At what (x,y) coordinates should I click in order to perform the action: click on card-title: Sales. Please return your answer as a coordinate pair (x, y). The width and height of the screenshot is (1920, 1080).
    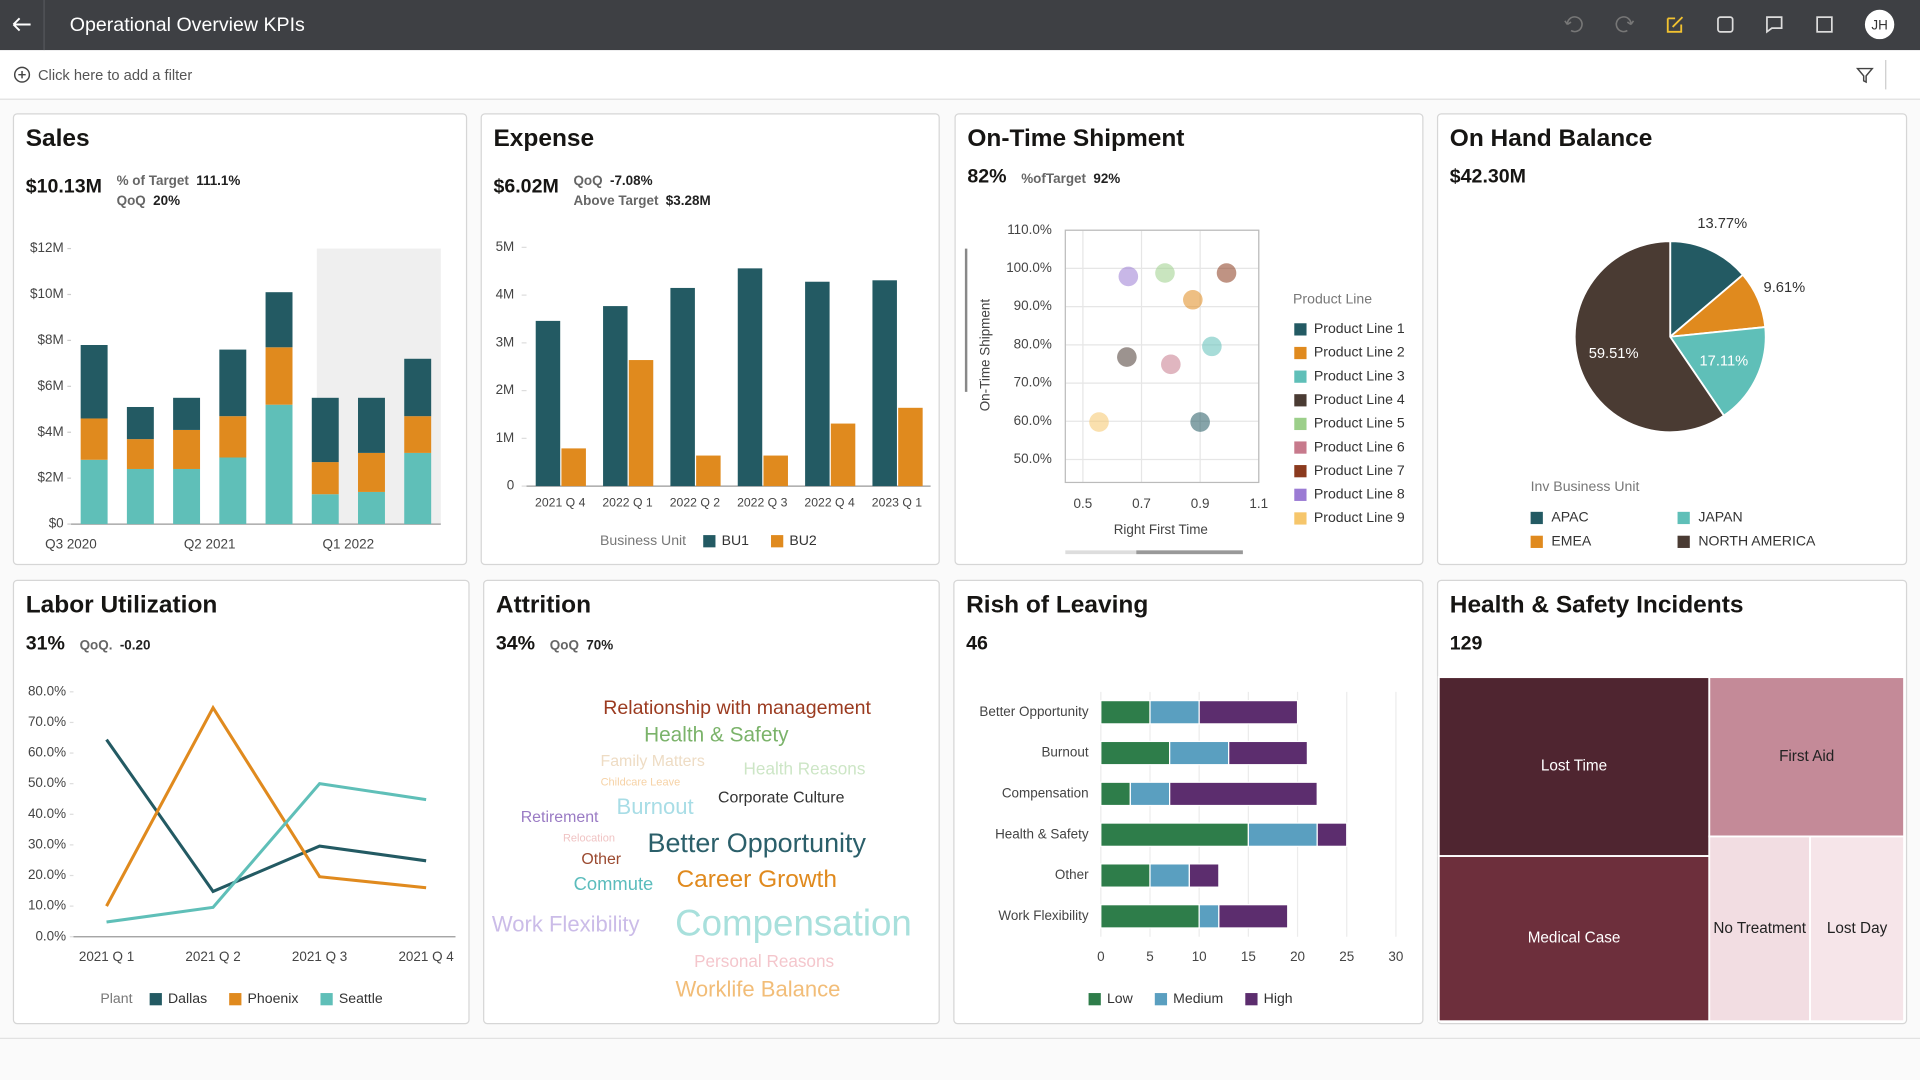
    Looking at the image, I should click on (58, 138).